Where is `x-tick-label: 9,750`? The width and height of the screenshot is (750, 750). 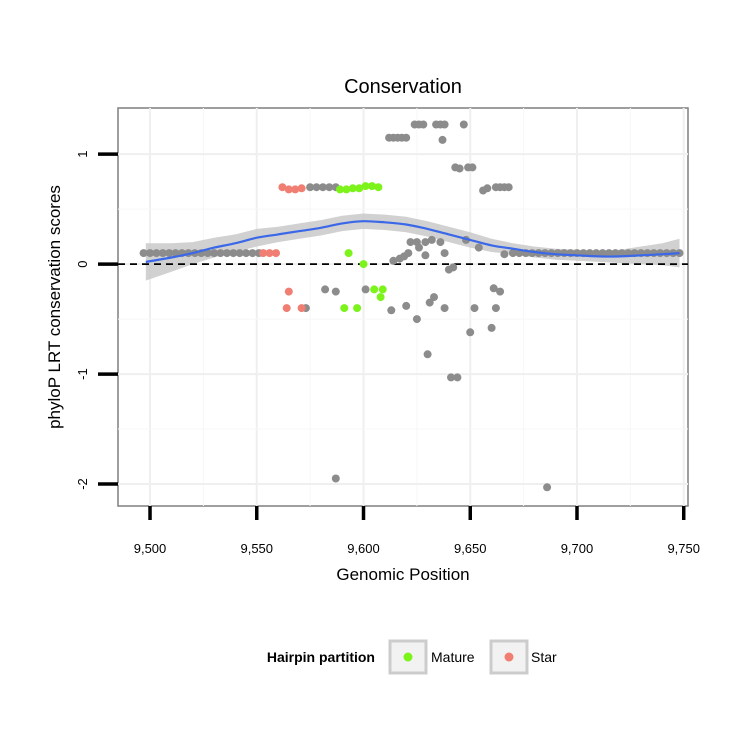 x-tick-label: 9,750 is located at coordinates (683, 548).